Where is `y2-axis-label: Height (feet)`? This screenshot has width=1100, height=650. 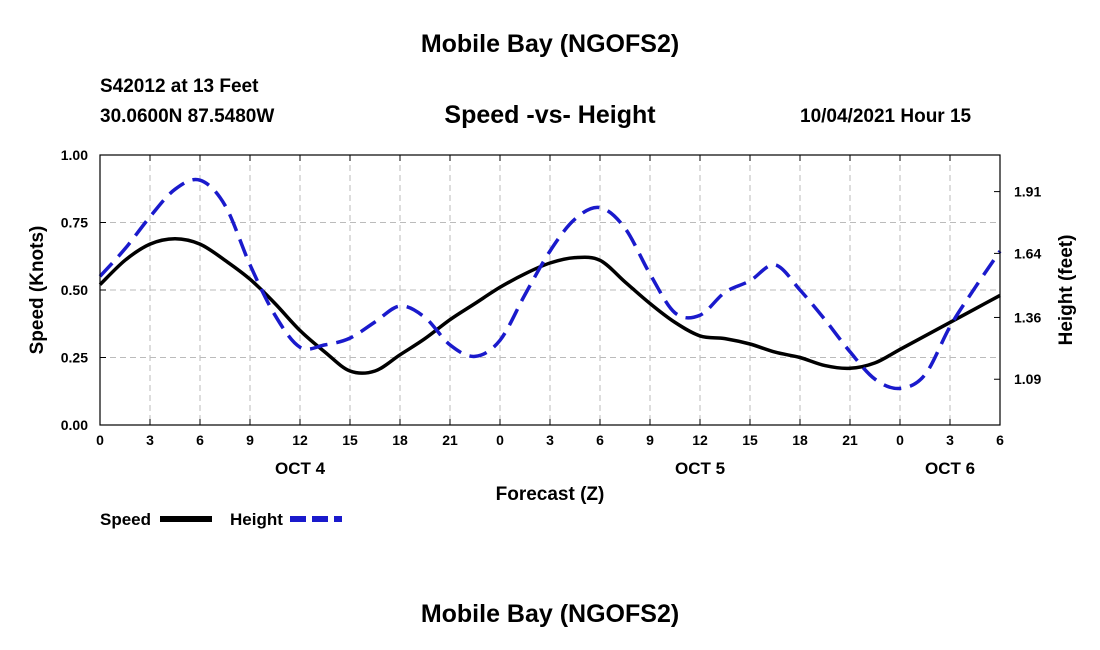 y2-axis-label: Height (feet) is located at coordinates (1066, 290).